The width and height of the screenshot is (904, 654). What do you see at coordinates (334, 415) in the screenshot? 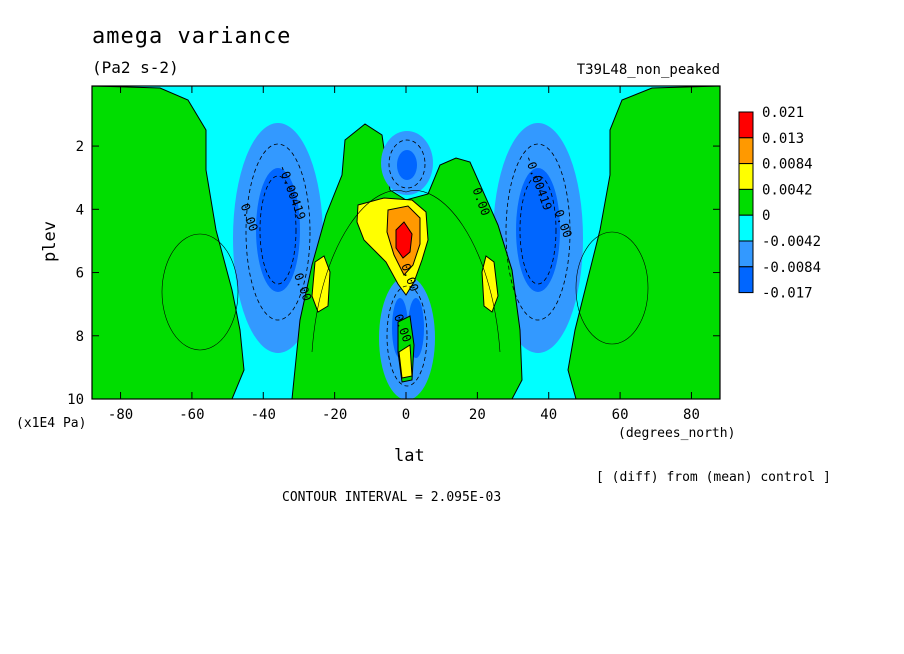
I see `x-tick-label: -20` at bounding box center [334, 415].